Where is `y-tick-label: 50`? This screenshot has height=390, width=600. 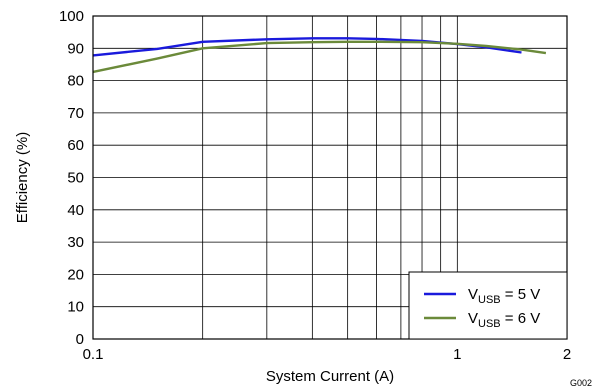
y-tick-label: 50 is located at coordinates (75, 178).